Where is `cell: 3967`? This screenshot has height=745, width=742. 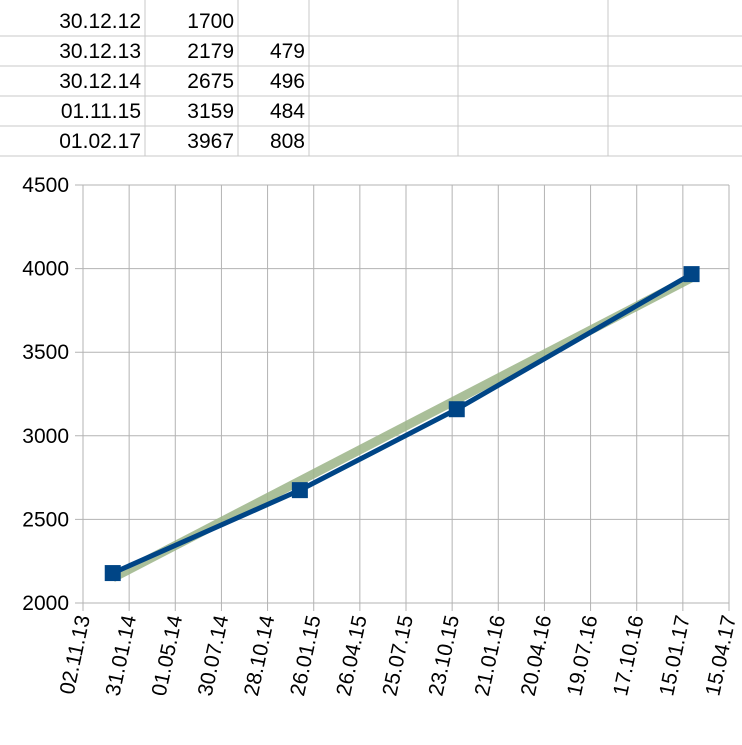
cell: 3967 is located at coordinates (210, 141).